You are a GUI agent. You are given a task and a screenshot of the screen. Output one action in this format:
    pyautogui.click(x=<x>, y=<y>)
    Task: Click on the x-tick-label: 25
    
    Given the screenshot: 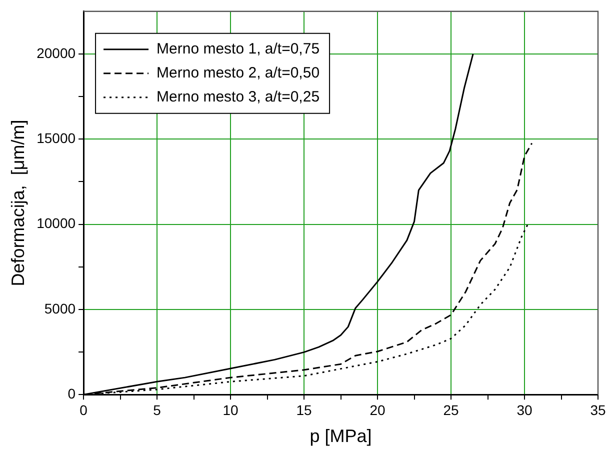 What is the action you would take?
    pyautogui.click(x=451, y=410)
    